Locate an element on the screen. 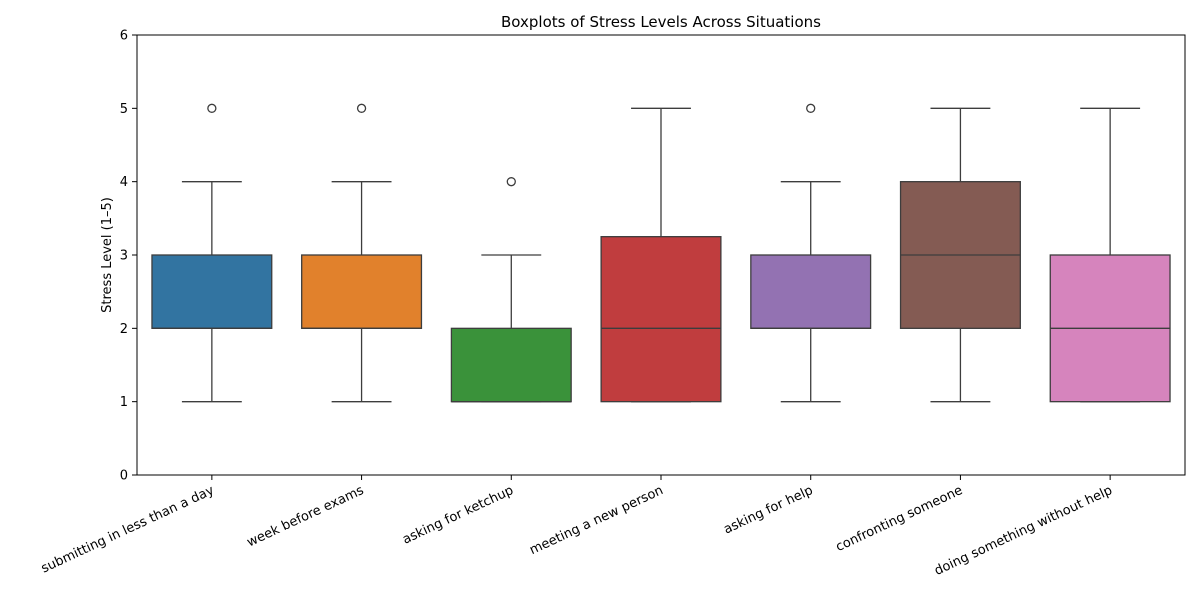 This screenshot has width=1200, height=604. x-tick-label: confronting someone is located at coordinates (899, 519).